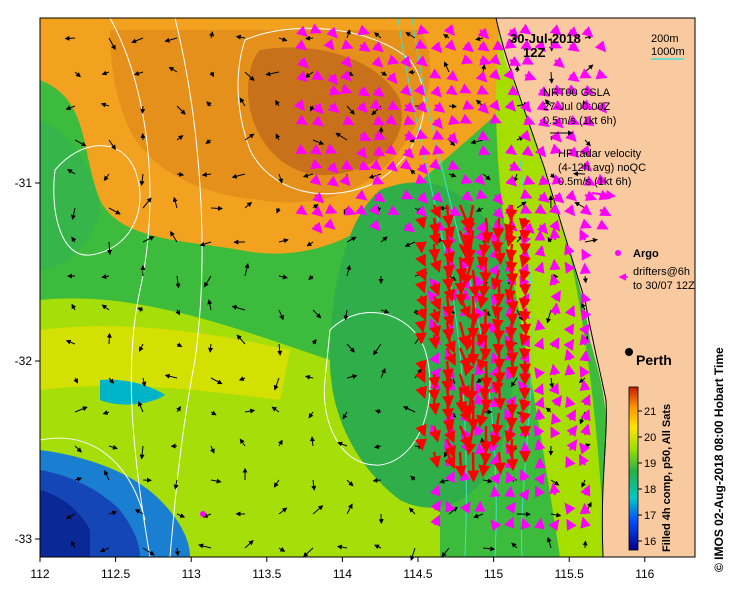 The width and height of the screenshot is (739, 592). I want to click on gsla-legend: NRT00 GSLA 27-Jul 00:00Z 0.5m/s (1kt 6h), so click(579, 111).